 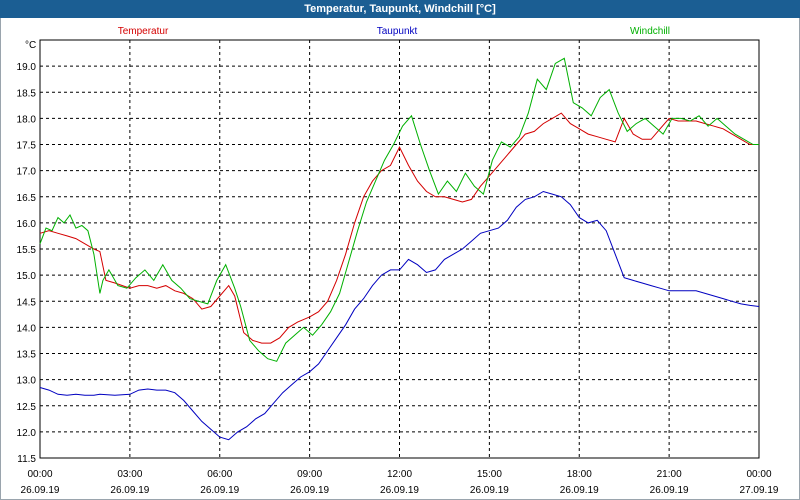 What do you see at coordinates (397, 31) in the screenshot?
I see `legend-taupunkt: Taupunkt` at bounding box center [397, 31].